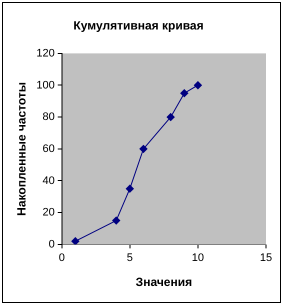 The height and width of the screenshot is (305, 283). I want to click on chart-title: Кумулятивная кривая, so click(138, 25).